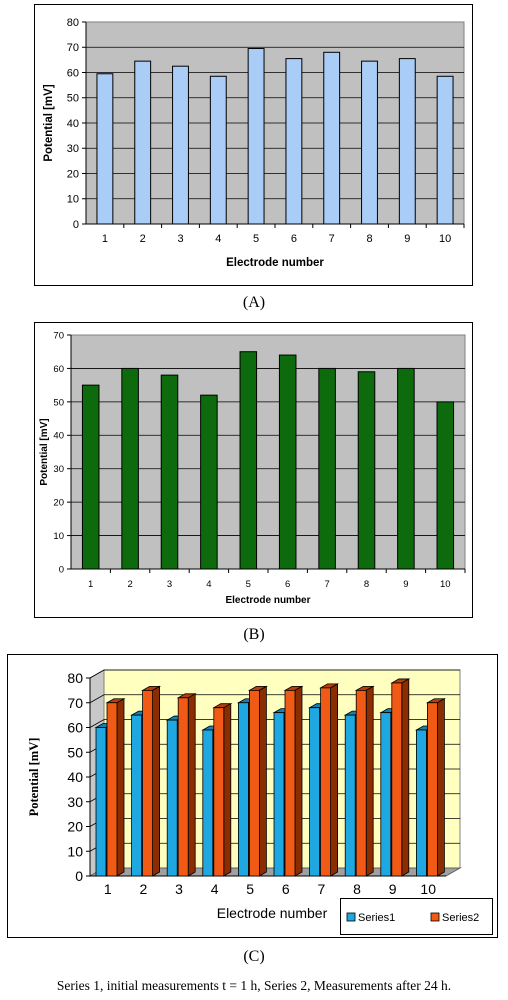  I want to click on legend-swatch-series2, so click(435, 917).